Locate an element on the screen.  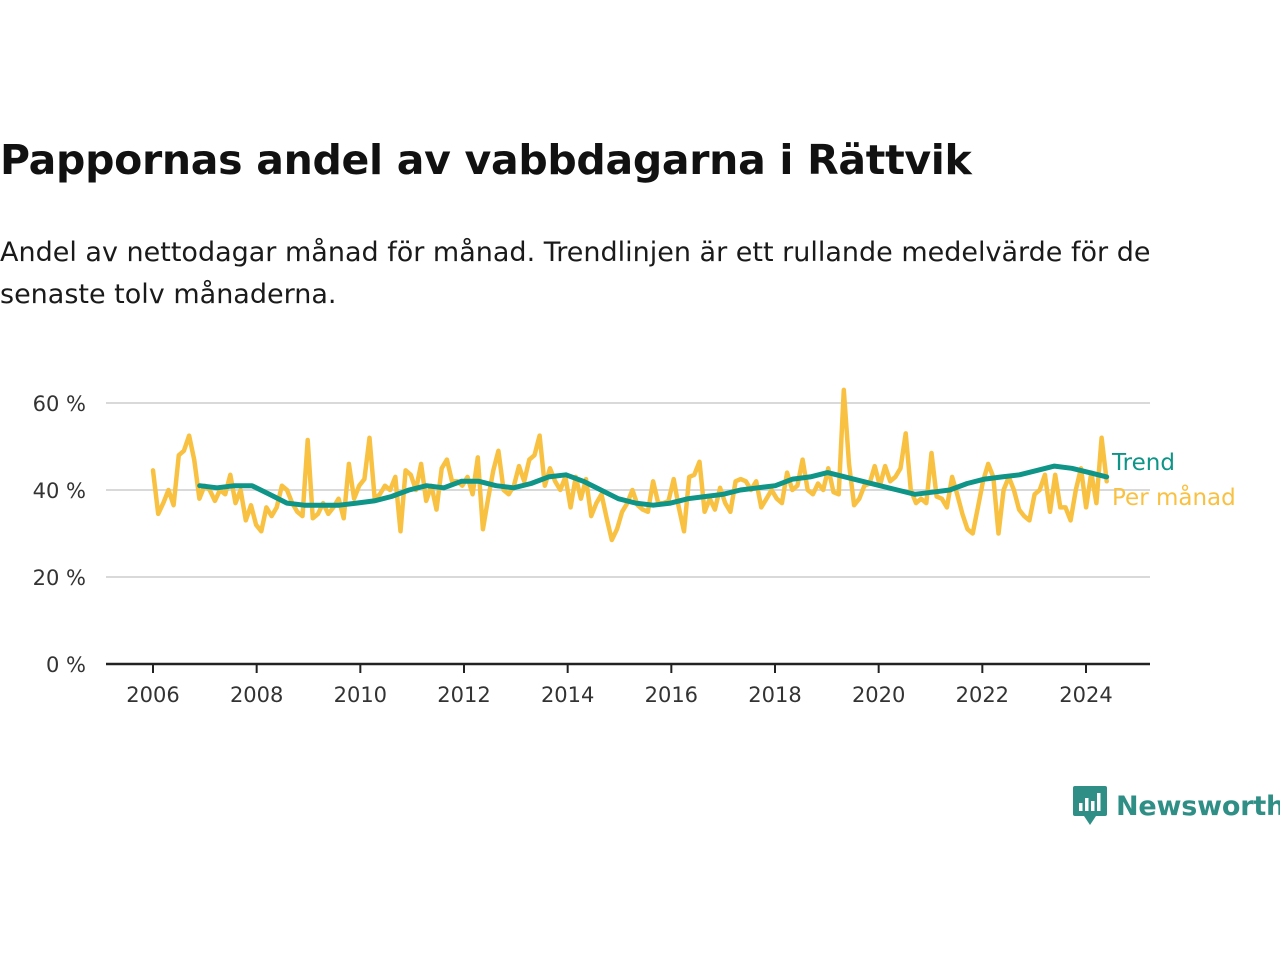
y-tick-label: 40 % is located at coordinates (59, 491).